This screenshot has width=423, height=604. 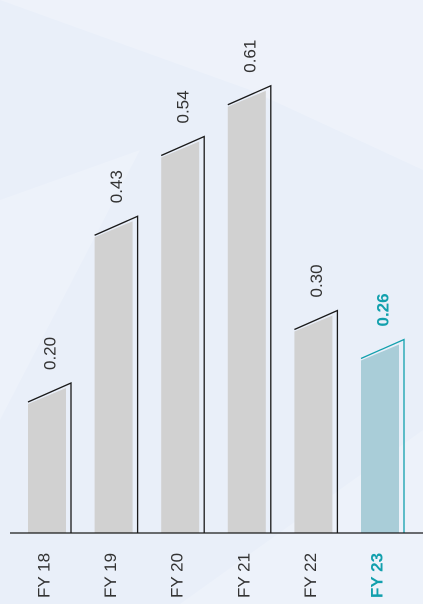 I want to click on value-label: 0.26, so click(x=382, y=309).